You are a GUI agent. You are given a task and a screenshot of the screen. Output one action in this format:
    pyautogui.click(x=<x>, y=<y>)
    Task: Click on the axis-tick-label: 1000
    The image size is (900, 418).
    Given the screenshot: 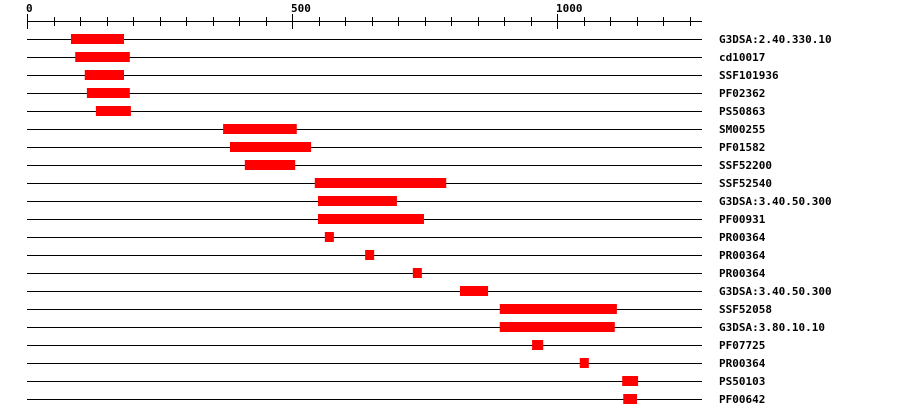 What is the action you would take?
    pyautogui.click(x=569, y=8)
    